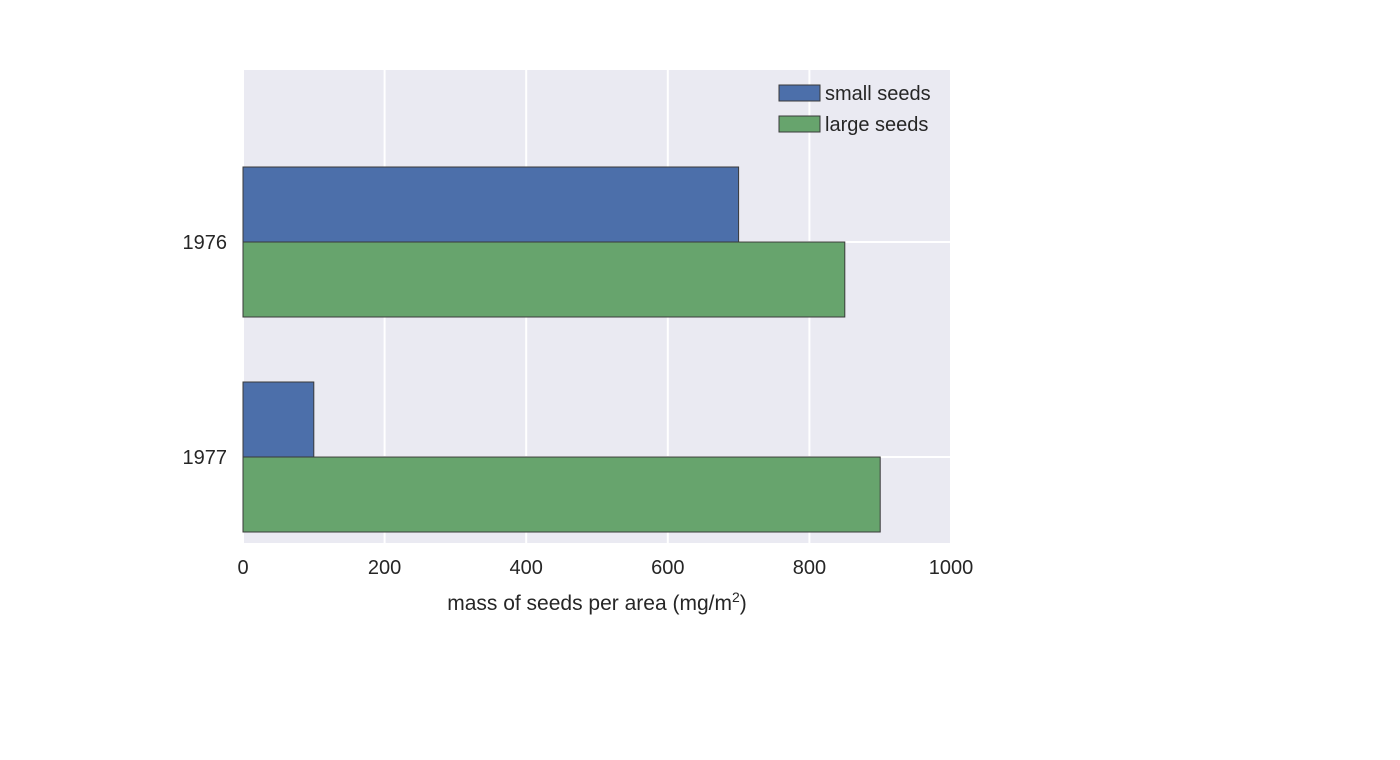 The height and width of the screenshot is (760, 1400). What do you see at coordinates (491, 204) in the screenshot?
I see `bar-small-seeds-1976` at bounding box center [491, 204].